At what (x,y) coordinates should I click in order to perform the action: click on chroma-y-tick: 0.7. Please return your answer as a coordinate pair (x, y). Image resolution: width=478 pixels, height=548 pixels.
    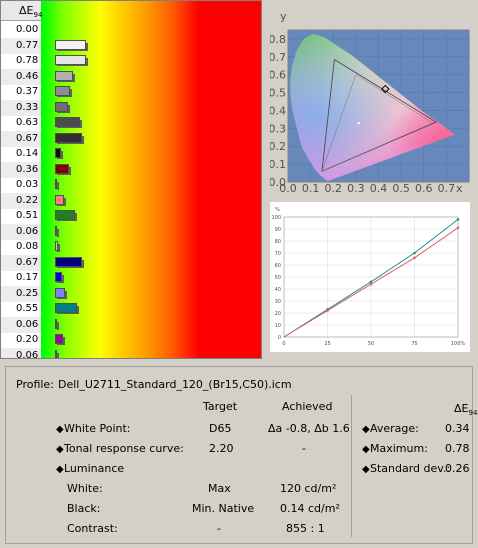
    Looking at the image, I should click on (278, 57).